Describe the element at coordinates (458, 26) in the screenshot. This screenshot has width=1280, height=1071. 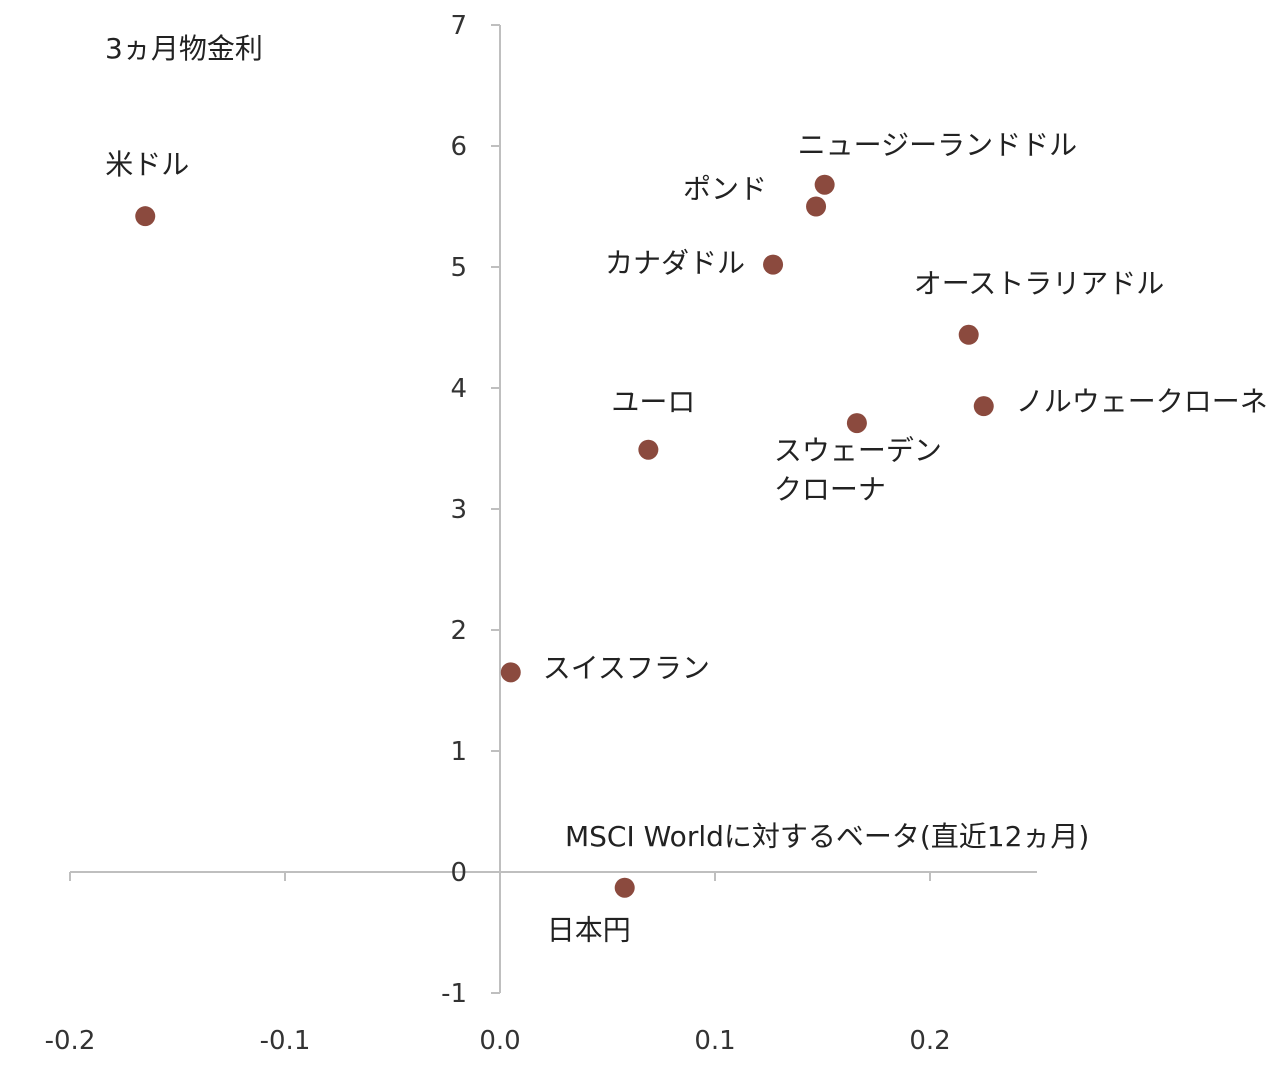
I see `y-tick-label: 7` at that location.